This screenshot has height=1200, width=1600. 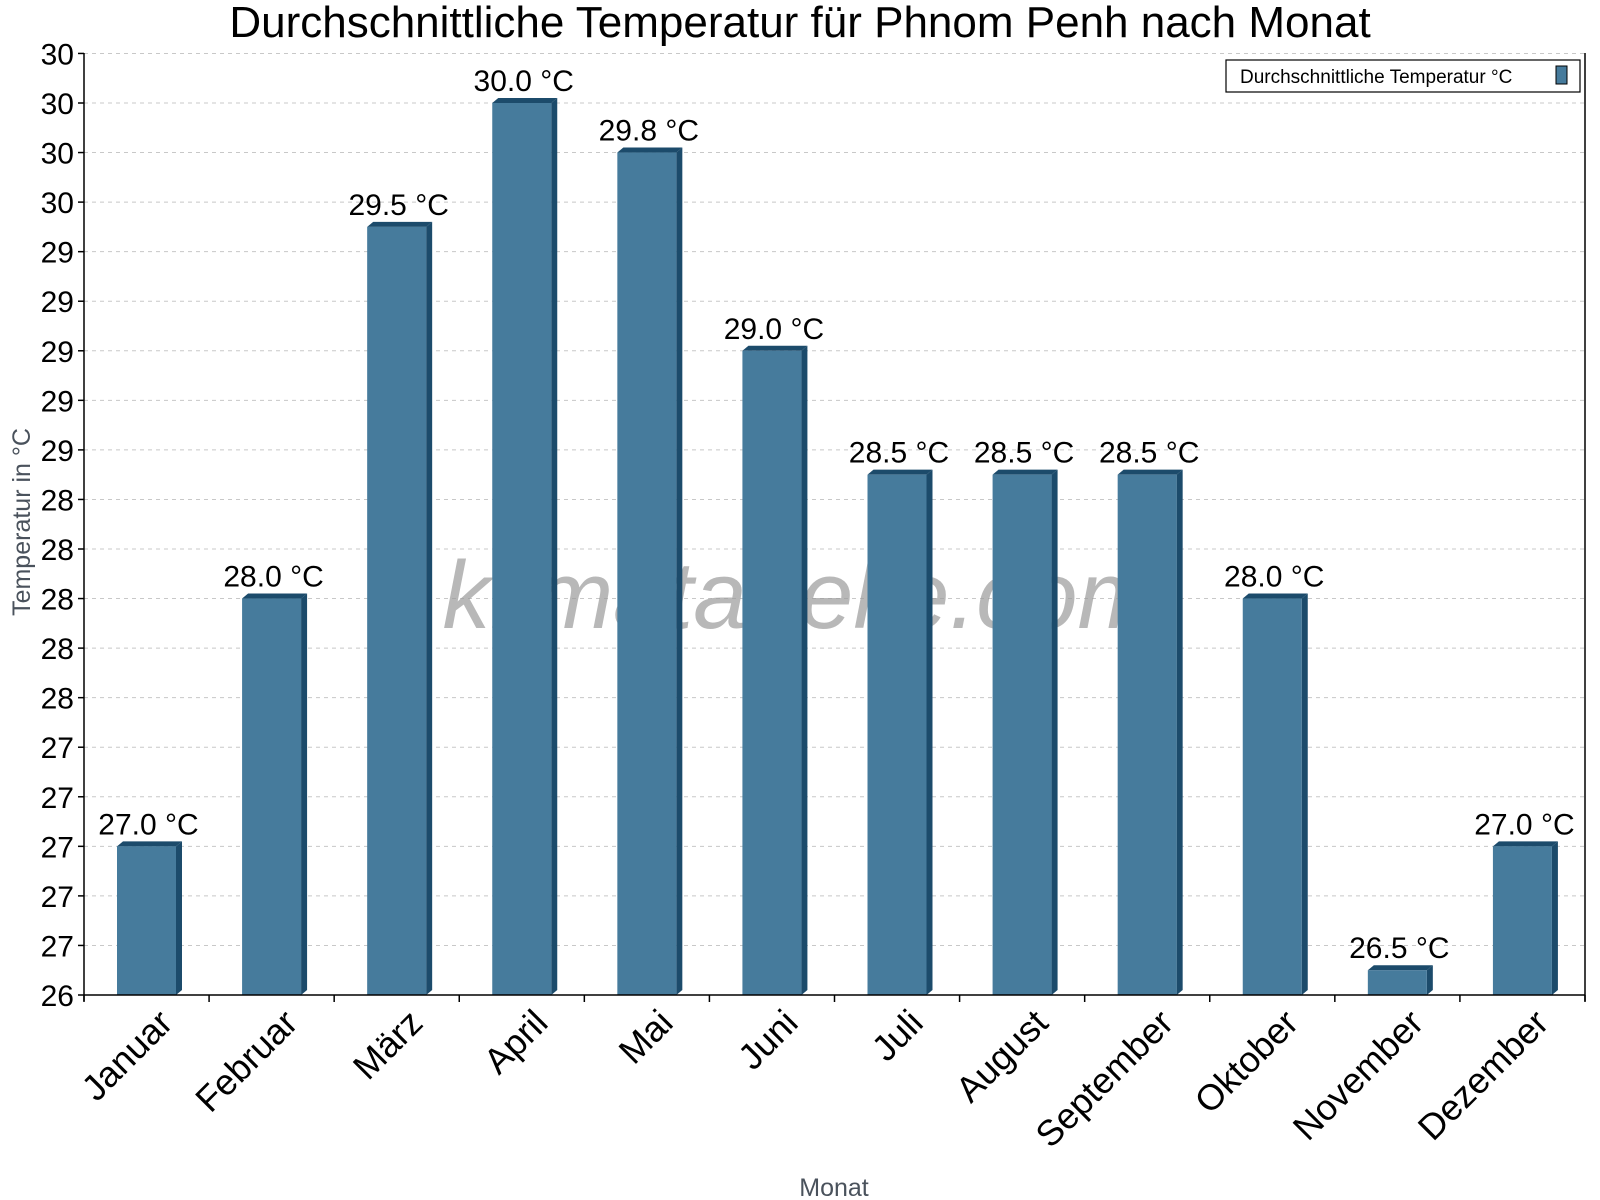 What do you see at coordinates (1358, 1075) in the screenshot?
I see `x-tick-label: November` at bounding box center [1358, 1075].